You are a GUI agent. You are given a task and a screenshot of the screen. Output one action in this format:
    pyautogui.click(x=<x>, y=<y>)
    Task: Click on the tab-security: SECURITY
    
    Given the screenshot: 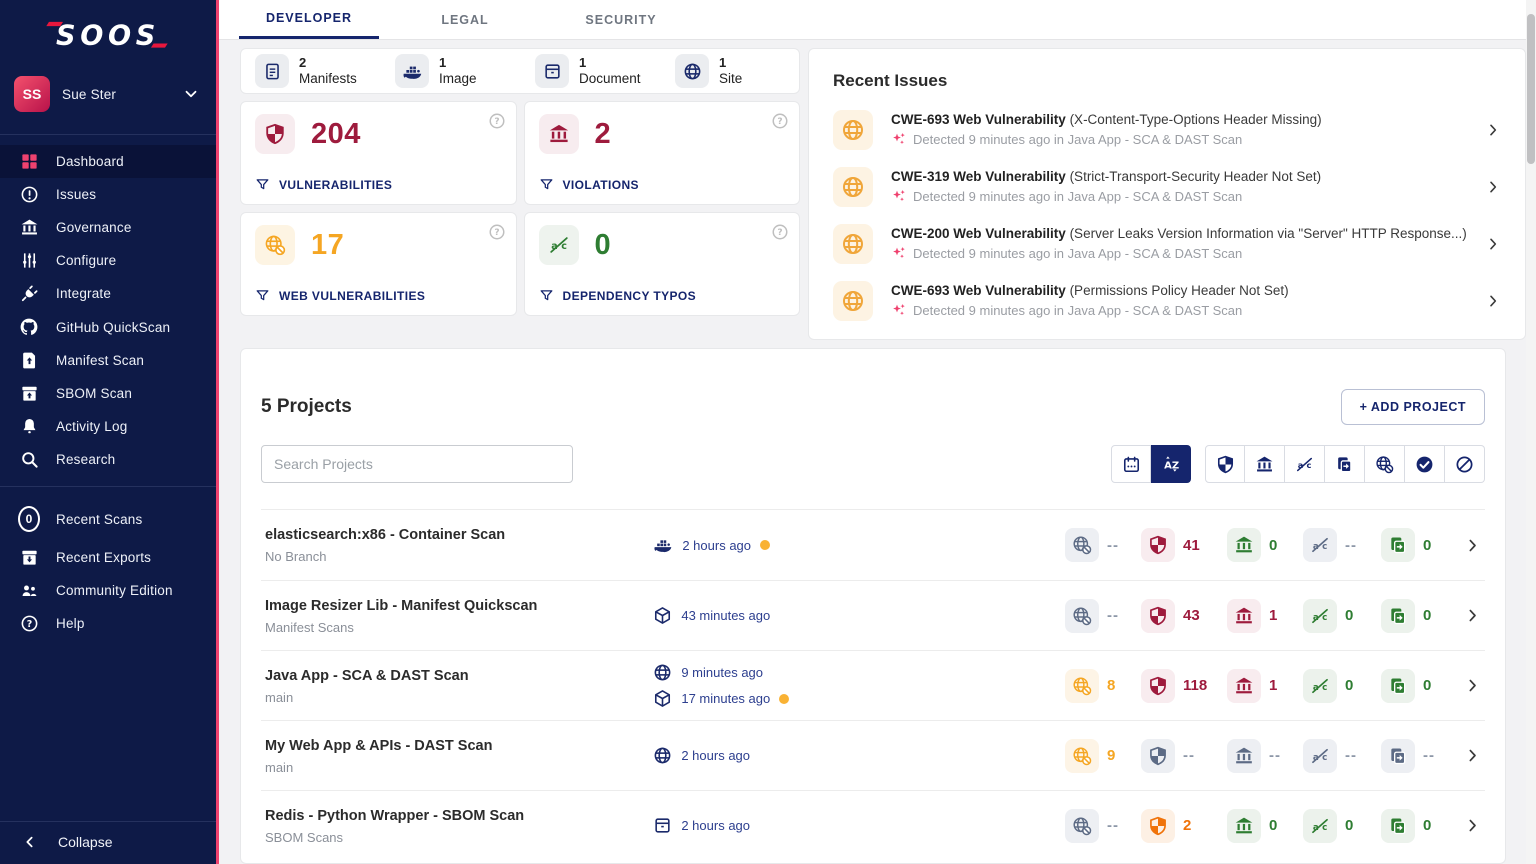 What is the action you would take?
    pyautogui.click(x=621, y=19)
    